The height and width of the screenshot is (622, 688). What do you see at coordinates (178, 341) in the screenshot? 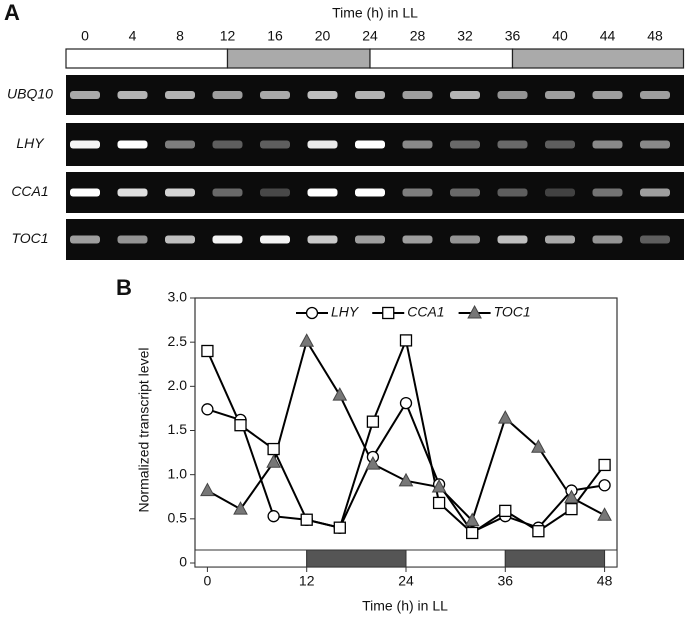
I see `y-tick-label: 2.5` at bounding box center [178, 341].